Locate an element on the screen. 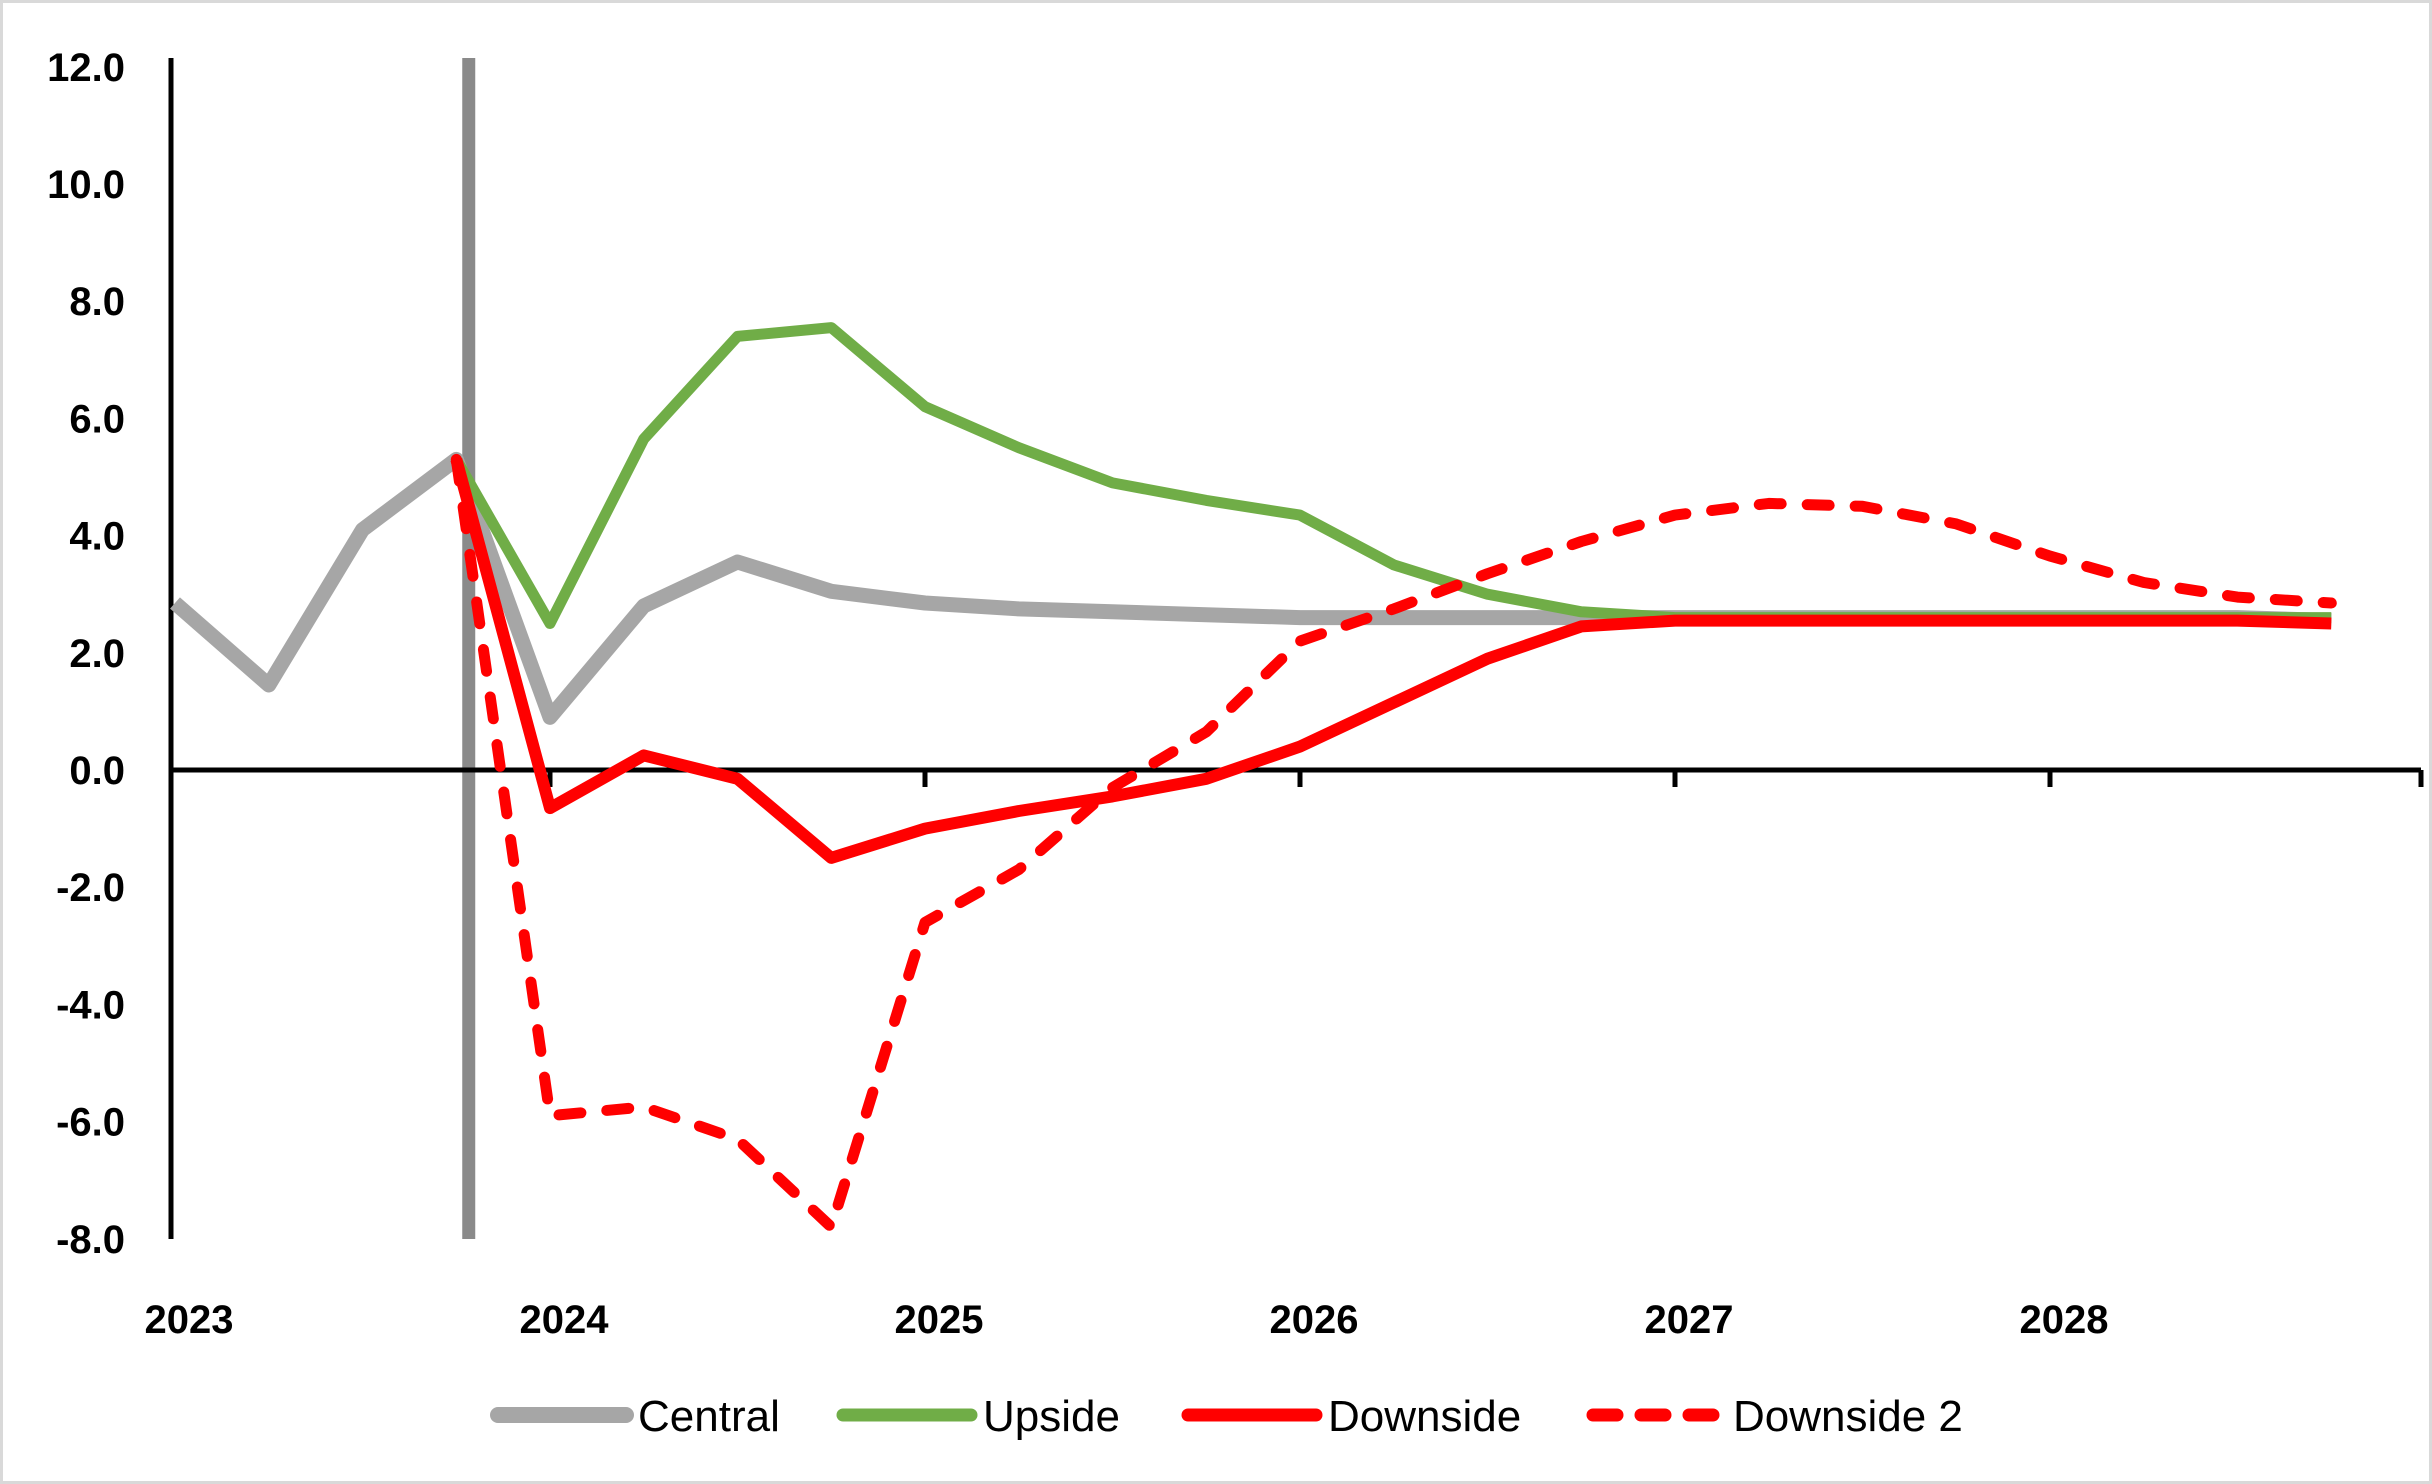 This screenshot has height=1484, width=2432. legend-item-downside-2: Downside 2 is located at coordinates (1774, 1416).